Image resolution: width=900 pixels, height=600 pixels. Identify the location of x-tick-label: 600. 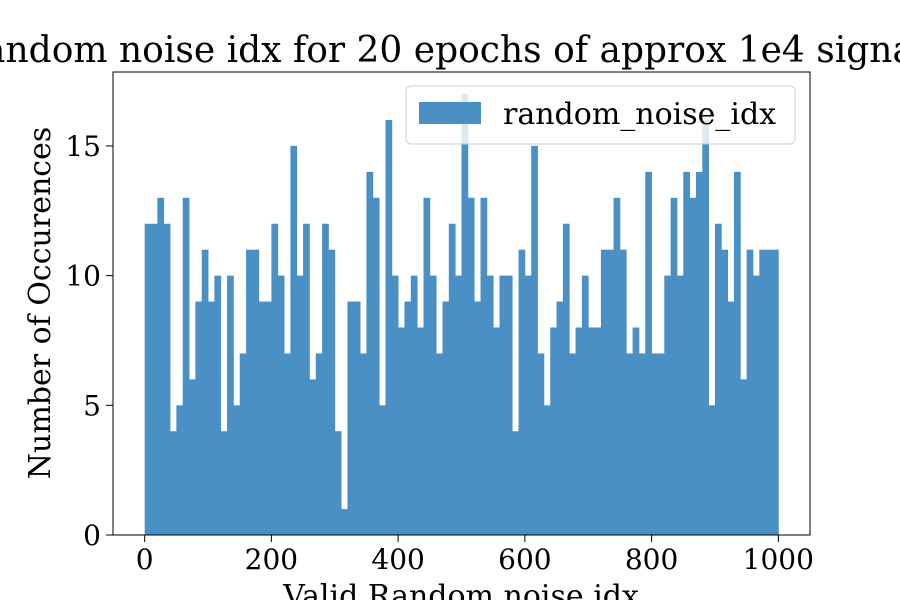
(524, 559).